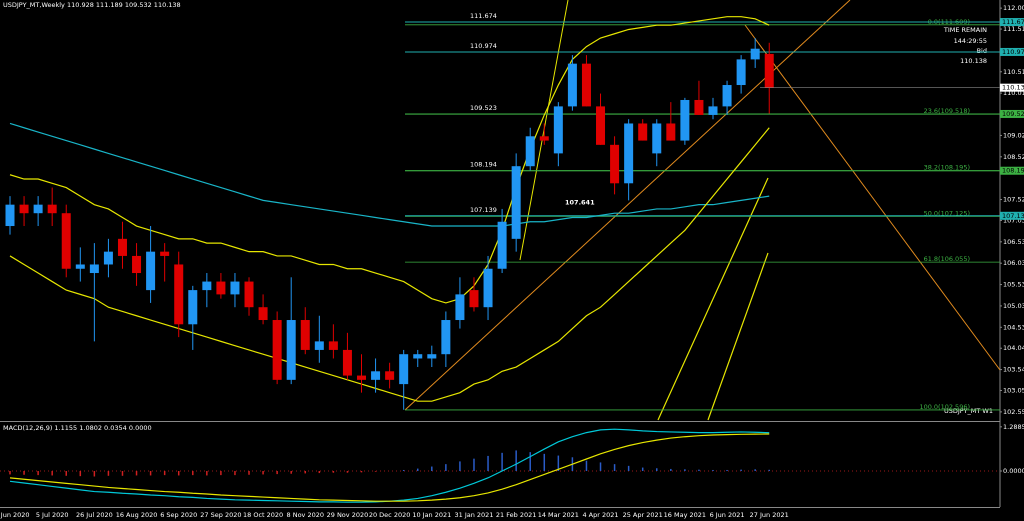  What do you see at coordinates (1013, 52) in the screenshot?
I see `level-tag-label: 110.974` at bounding box center [1013, 52].